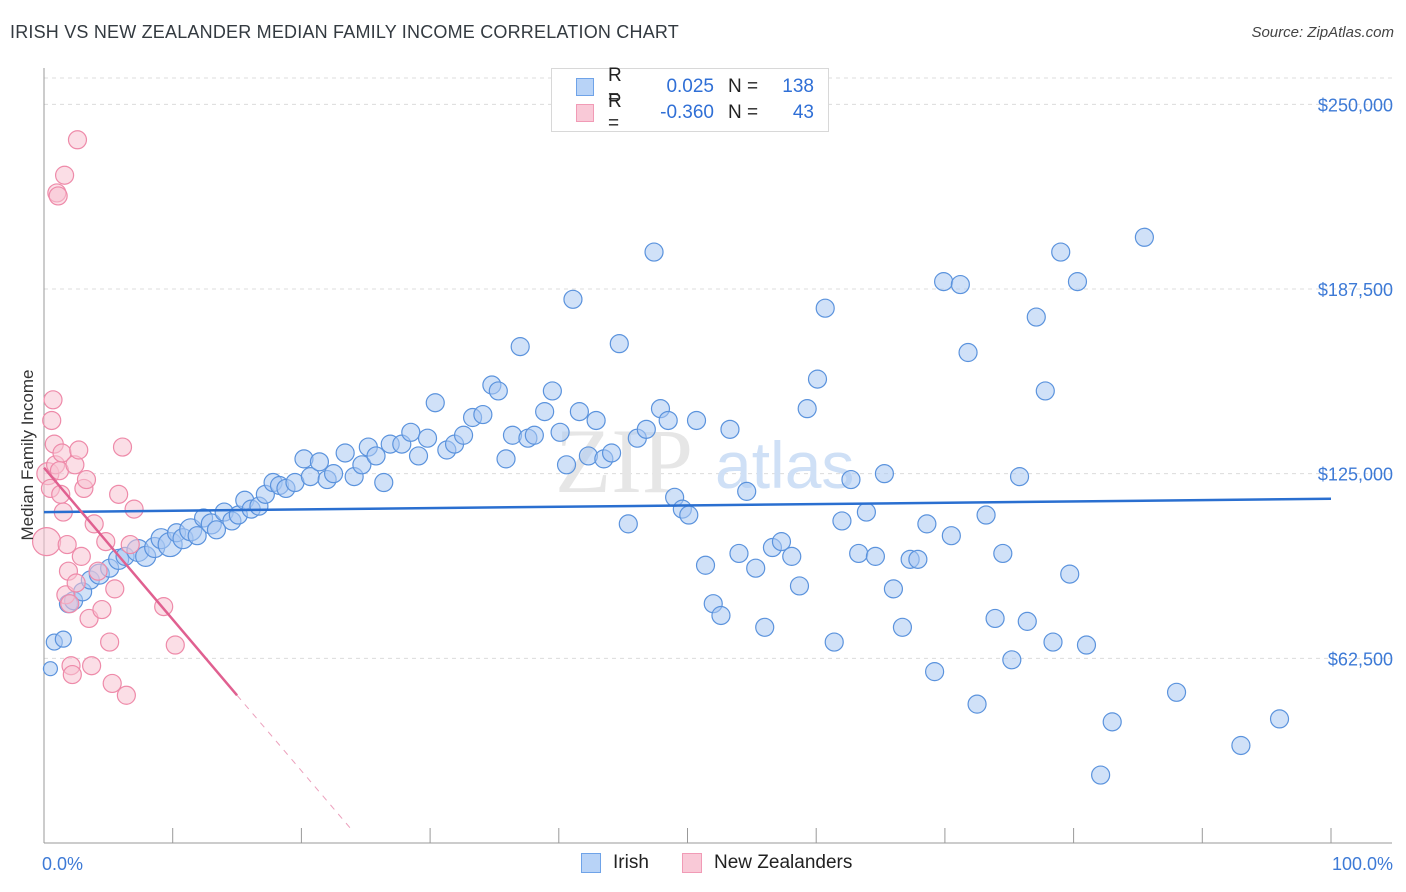  I want to click on legend-row-nz: R = -0.360 N = 43, so click(695, 112).